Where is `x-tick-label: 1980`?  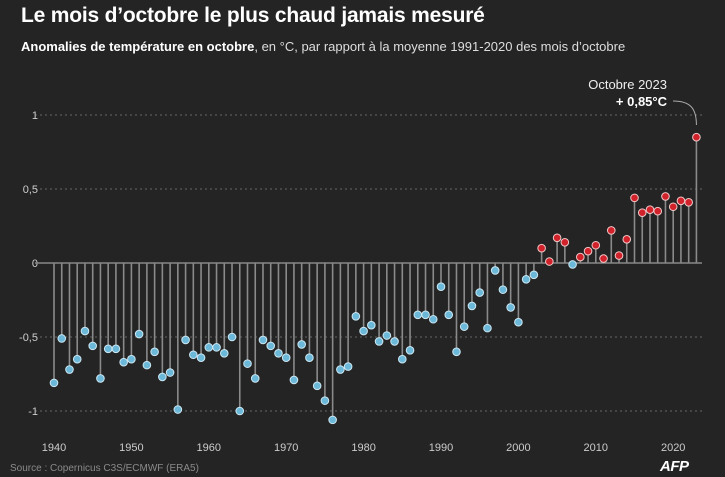 x-tick-label: 1980 is located at coordinates (363, 448).